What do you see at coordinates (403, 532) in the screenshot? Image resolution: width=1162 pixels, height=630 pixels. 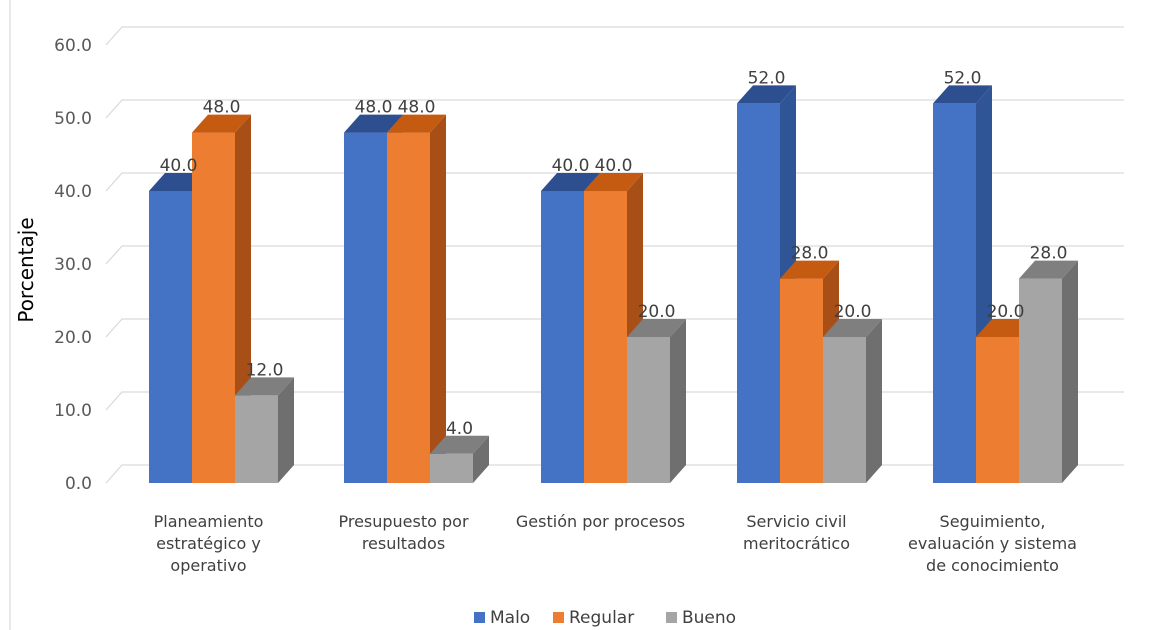 I see `category-label: Presupuesto por resultados` at bounding box center [403, 532].